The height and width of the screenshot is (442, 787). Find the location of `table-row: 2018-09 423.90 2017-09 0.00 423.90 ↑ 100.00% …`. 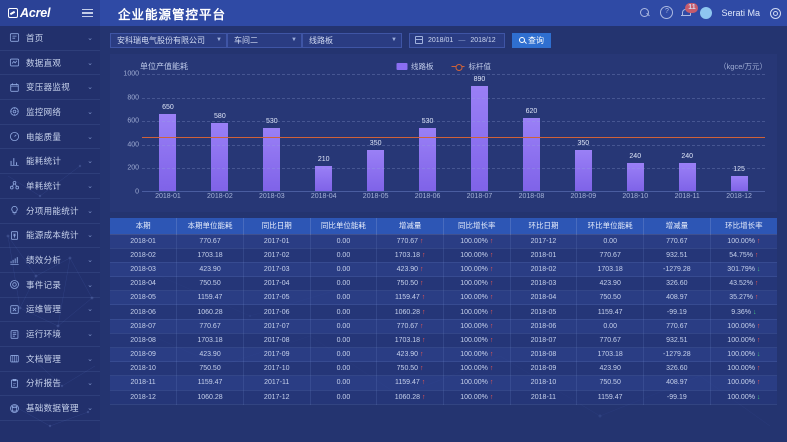

table-row: 2018-09 423.90 2017-09 0.00 423.90 ↑ 100.00% … is located at coordinates (443, 355).